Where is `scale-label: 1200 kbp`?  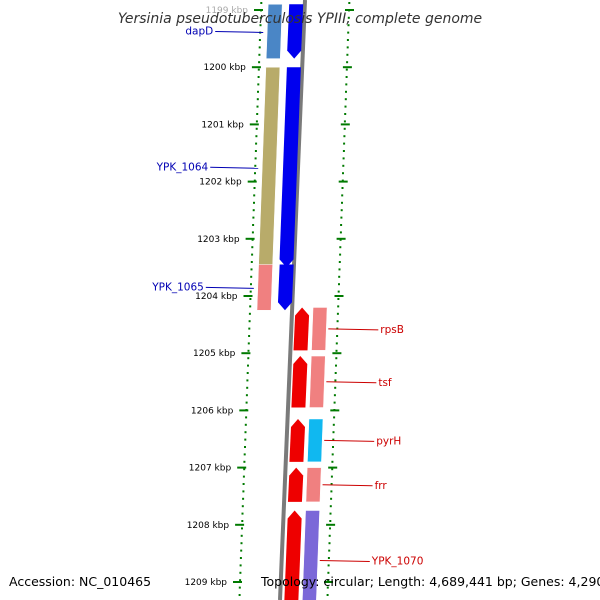
scale-label: 1200 kbp is located at coordinates (224, 68).